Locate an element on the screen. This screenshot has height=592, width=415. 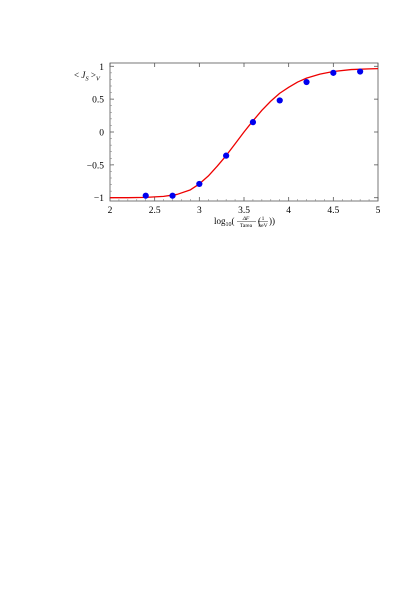
x-tick-label: 2 is located at coordinates (110, 211).